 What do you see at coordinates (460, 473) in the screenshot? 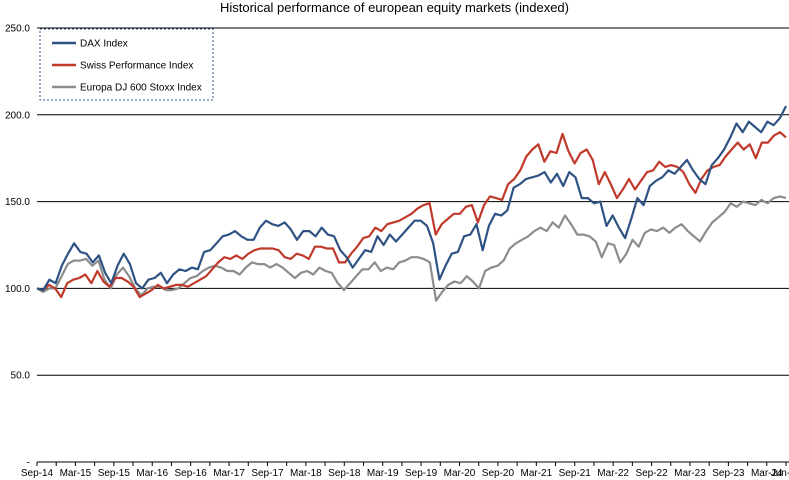
I see `x-tick-label: Mar-20` at bounding box center [460, 473].